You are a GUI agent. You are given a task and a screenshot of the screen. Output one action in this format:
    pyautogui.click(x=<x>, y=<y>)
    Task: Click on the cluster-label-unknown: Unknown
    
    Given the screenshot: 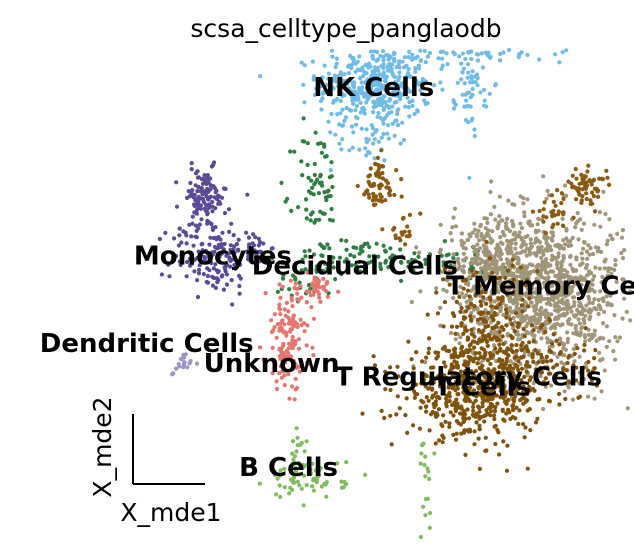 What is the action you would take?
    pyautogui.click(x=272, y=364)
    